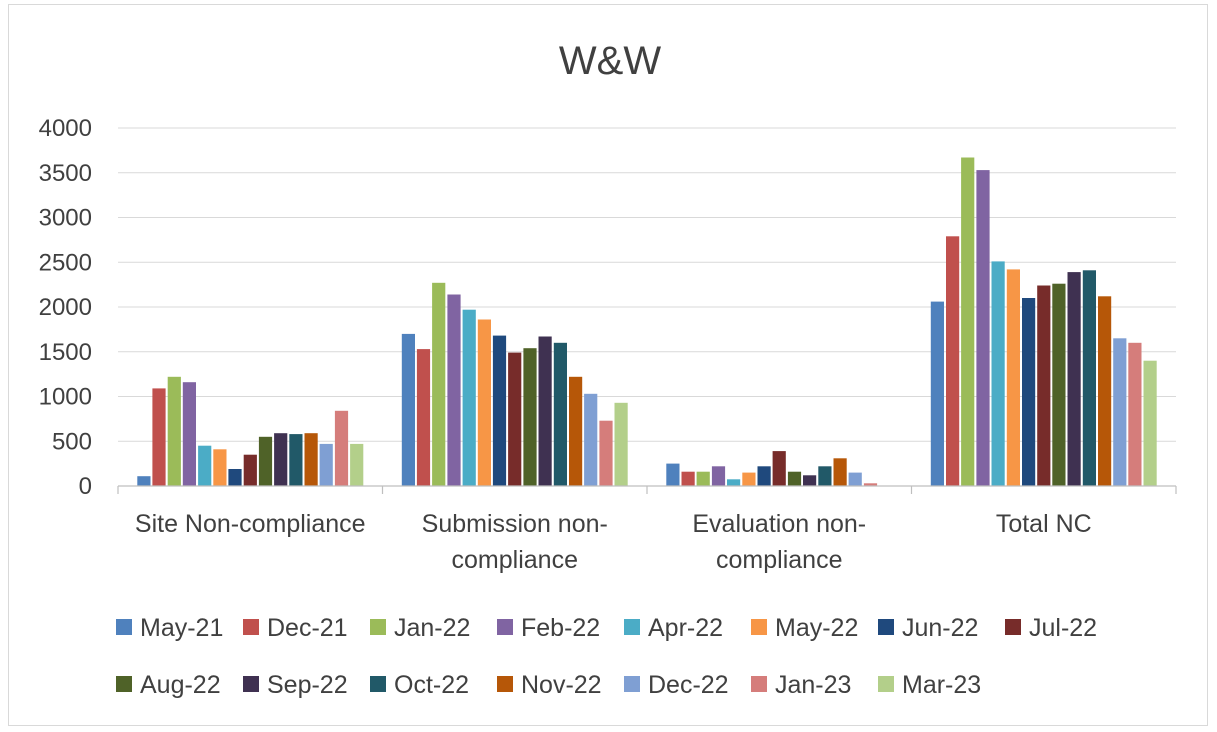 This screenshot has width=1217, height=732. What do you see at coordinates (560, 628) in the screenshot?
I see `legend-label: Feb-22` at bounding box center [560, 628].